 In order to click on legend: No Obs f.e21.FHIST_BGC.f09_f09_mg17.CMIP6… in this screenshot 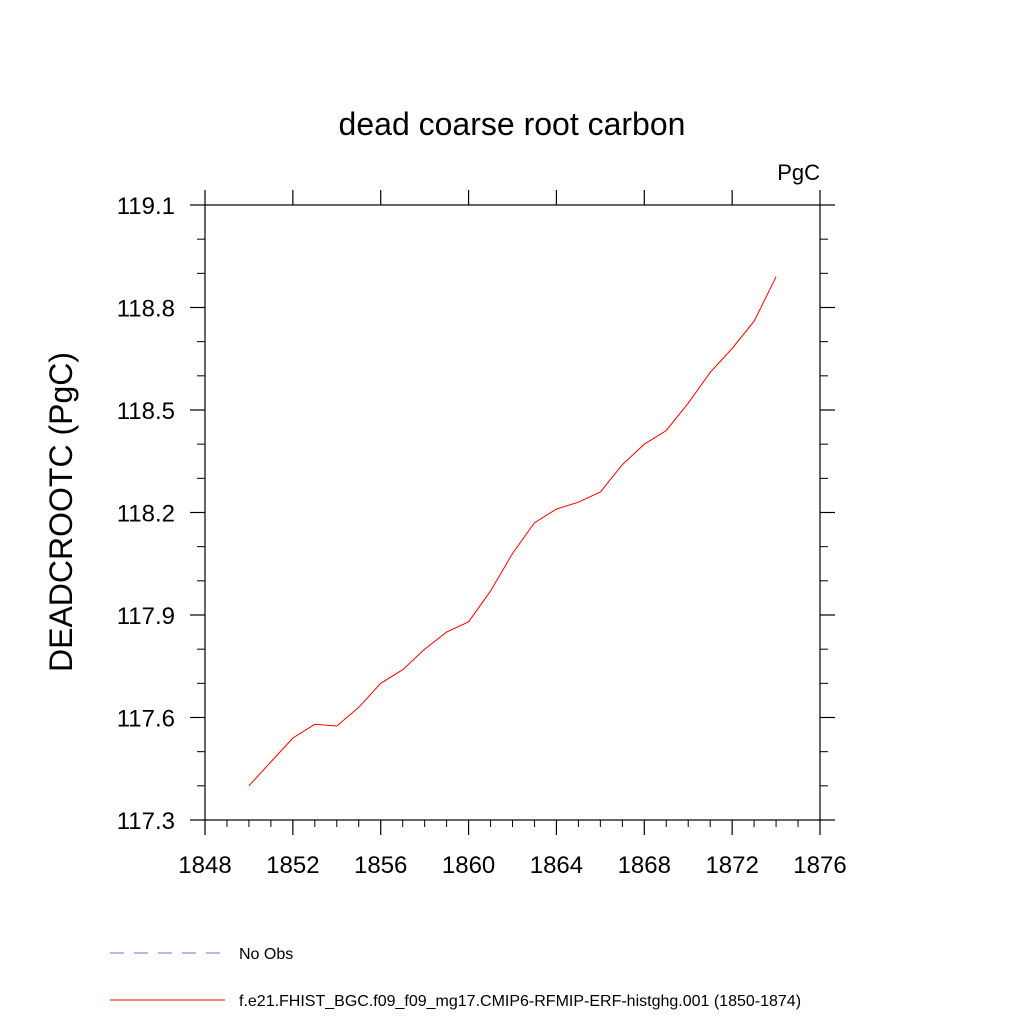, I will do `click(455, 978)`.